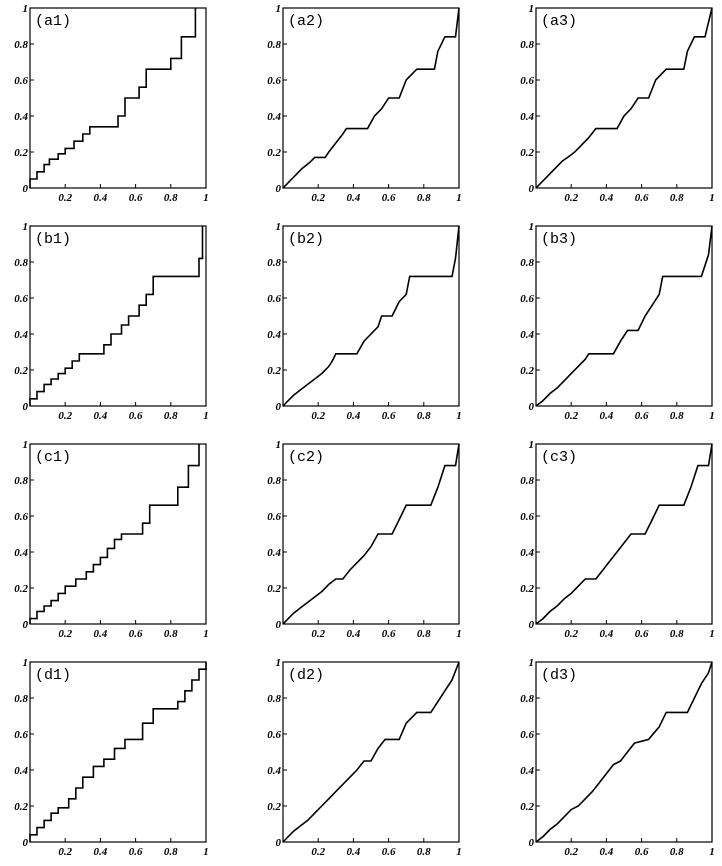  I want to click on panel-label: (d3), so click(559, 675).